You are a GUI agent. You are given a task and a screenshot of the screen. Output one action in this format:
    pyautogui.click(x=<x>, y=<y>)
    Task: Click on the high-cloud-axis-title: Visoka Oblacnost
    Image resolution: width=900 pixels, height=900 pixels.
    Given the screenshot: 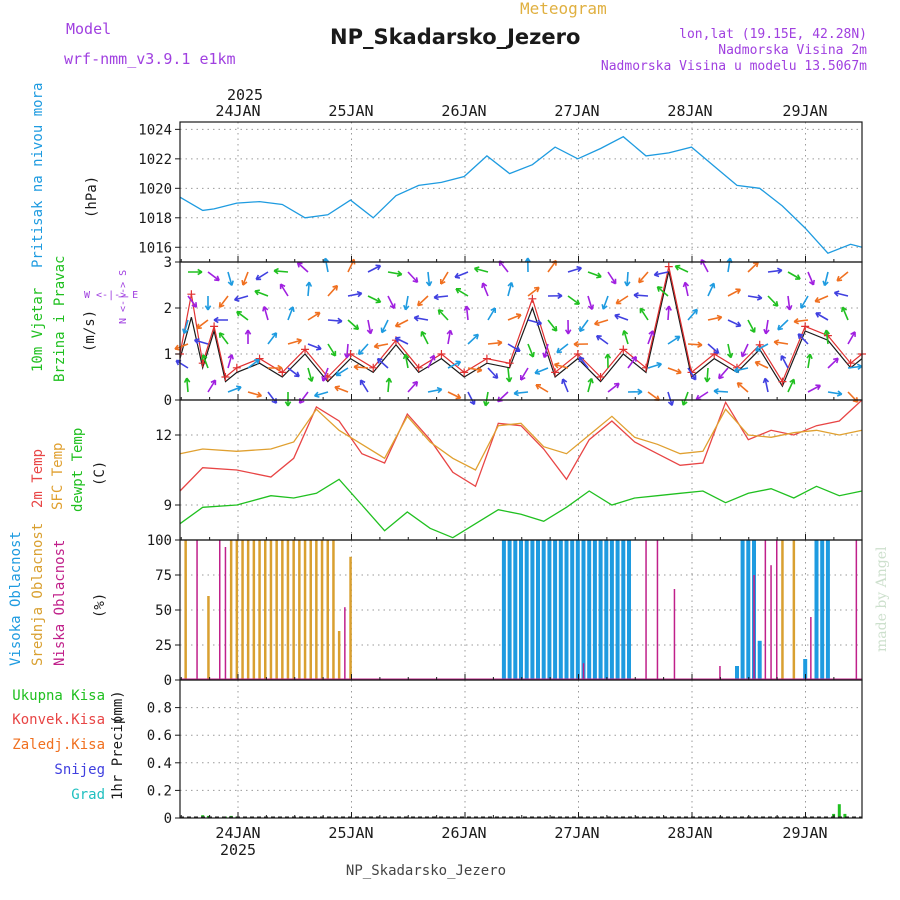 What is the action you would take?
    pyautogui.click(x=16, y=598)
    